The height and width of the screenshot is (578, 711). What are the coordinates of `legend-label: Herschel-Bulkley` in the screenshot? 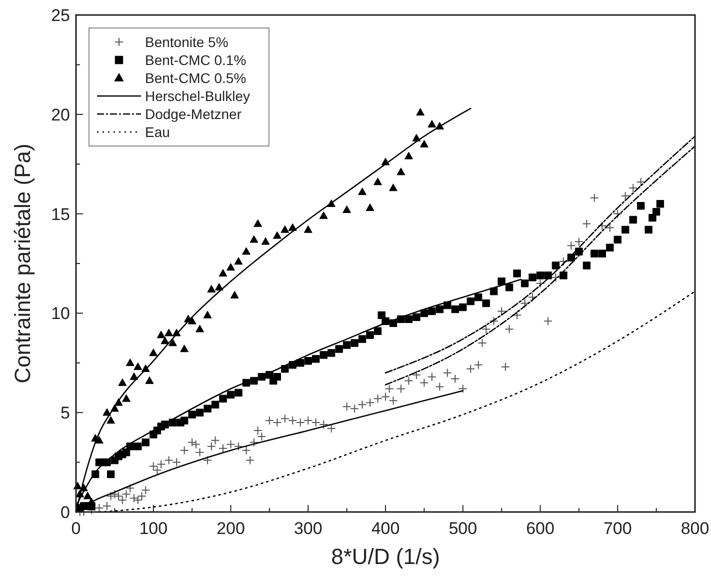 It's located at (197, 96).